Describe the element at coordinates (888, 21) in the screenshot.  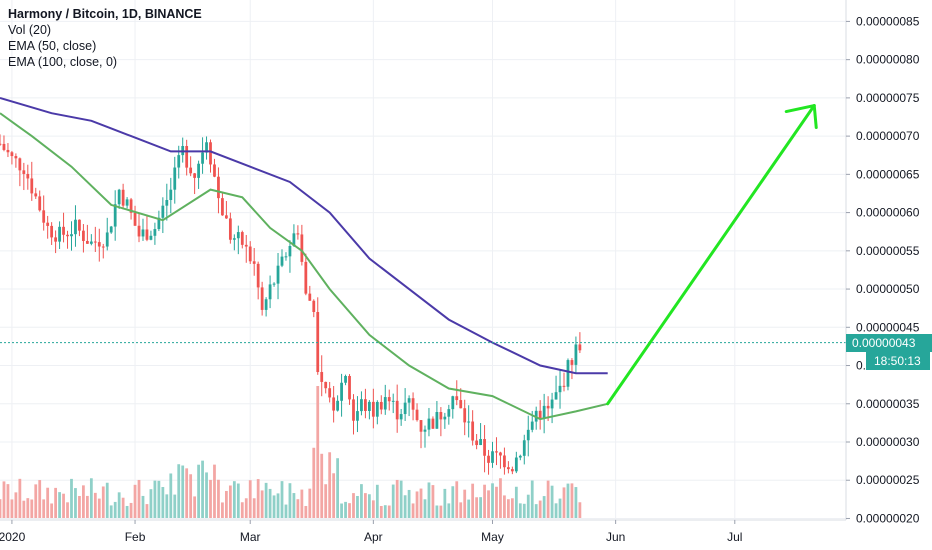
I see `price-tick-label: 0.00000085` at that location.